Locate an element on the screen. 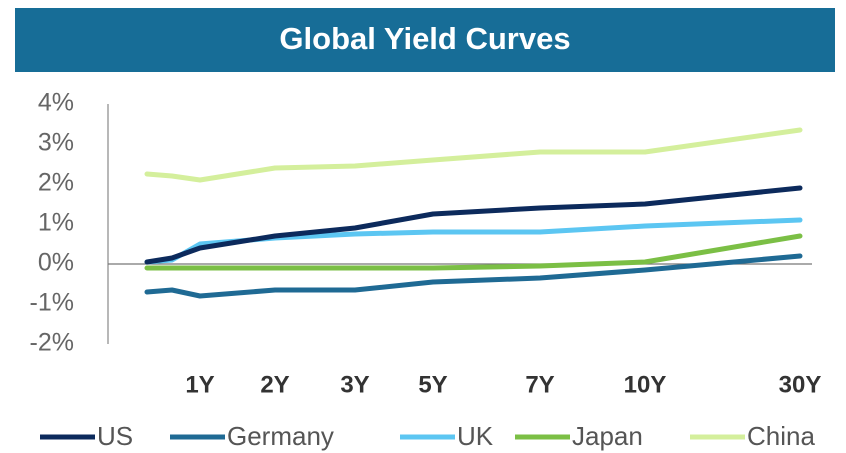  chart-title: Global Yield Curves is located at coordinates (424, 38).